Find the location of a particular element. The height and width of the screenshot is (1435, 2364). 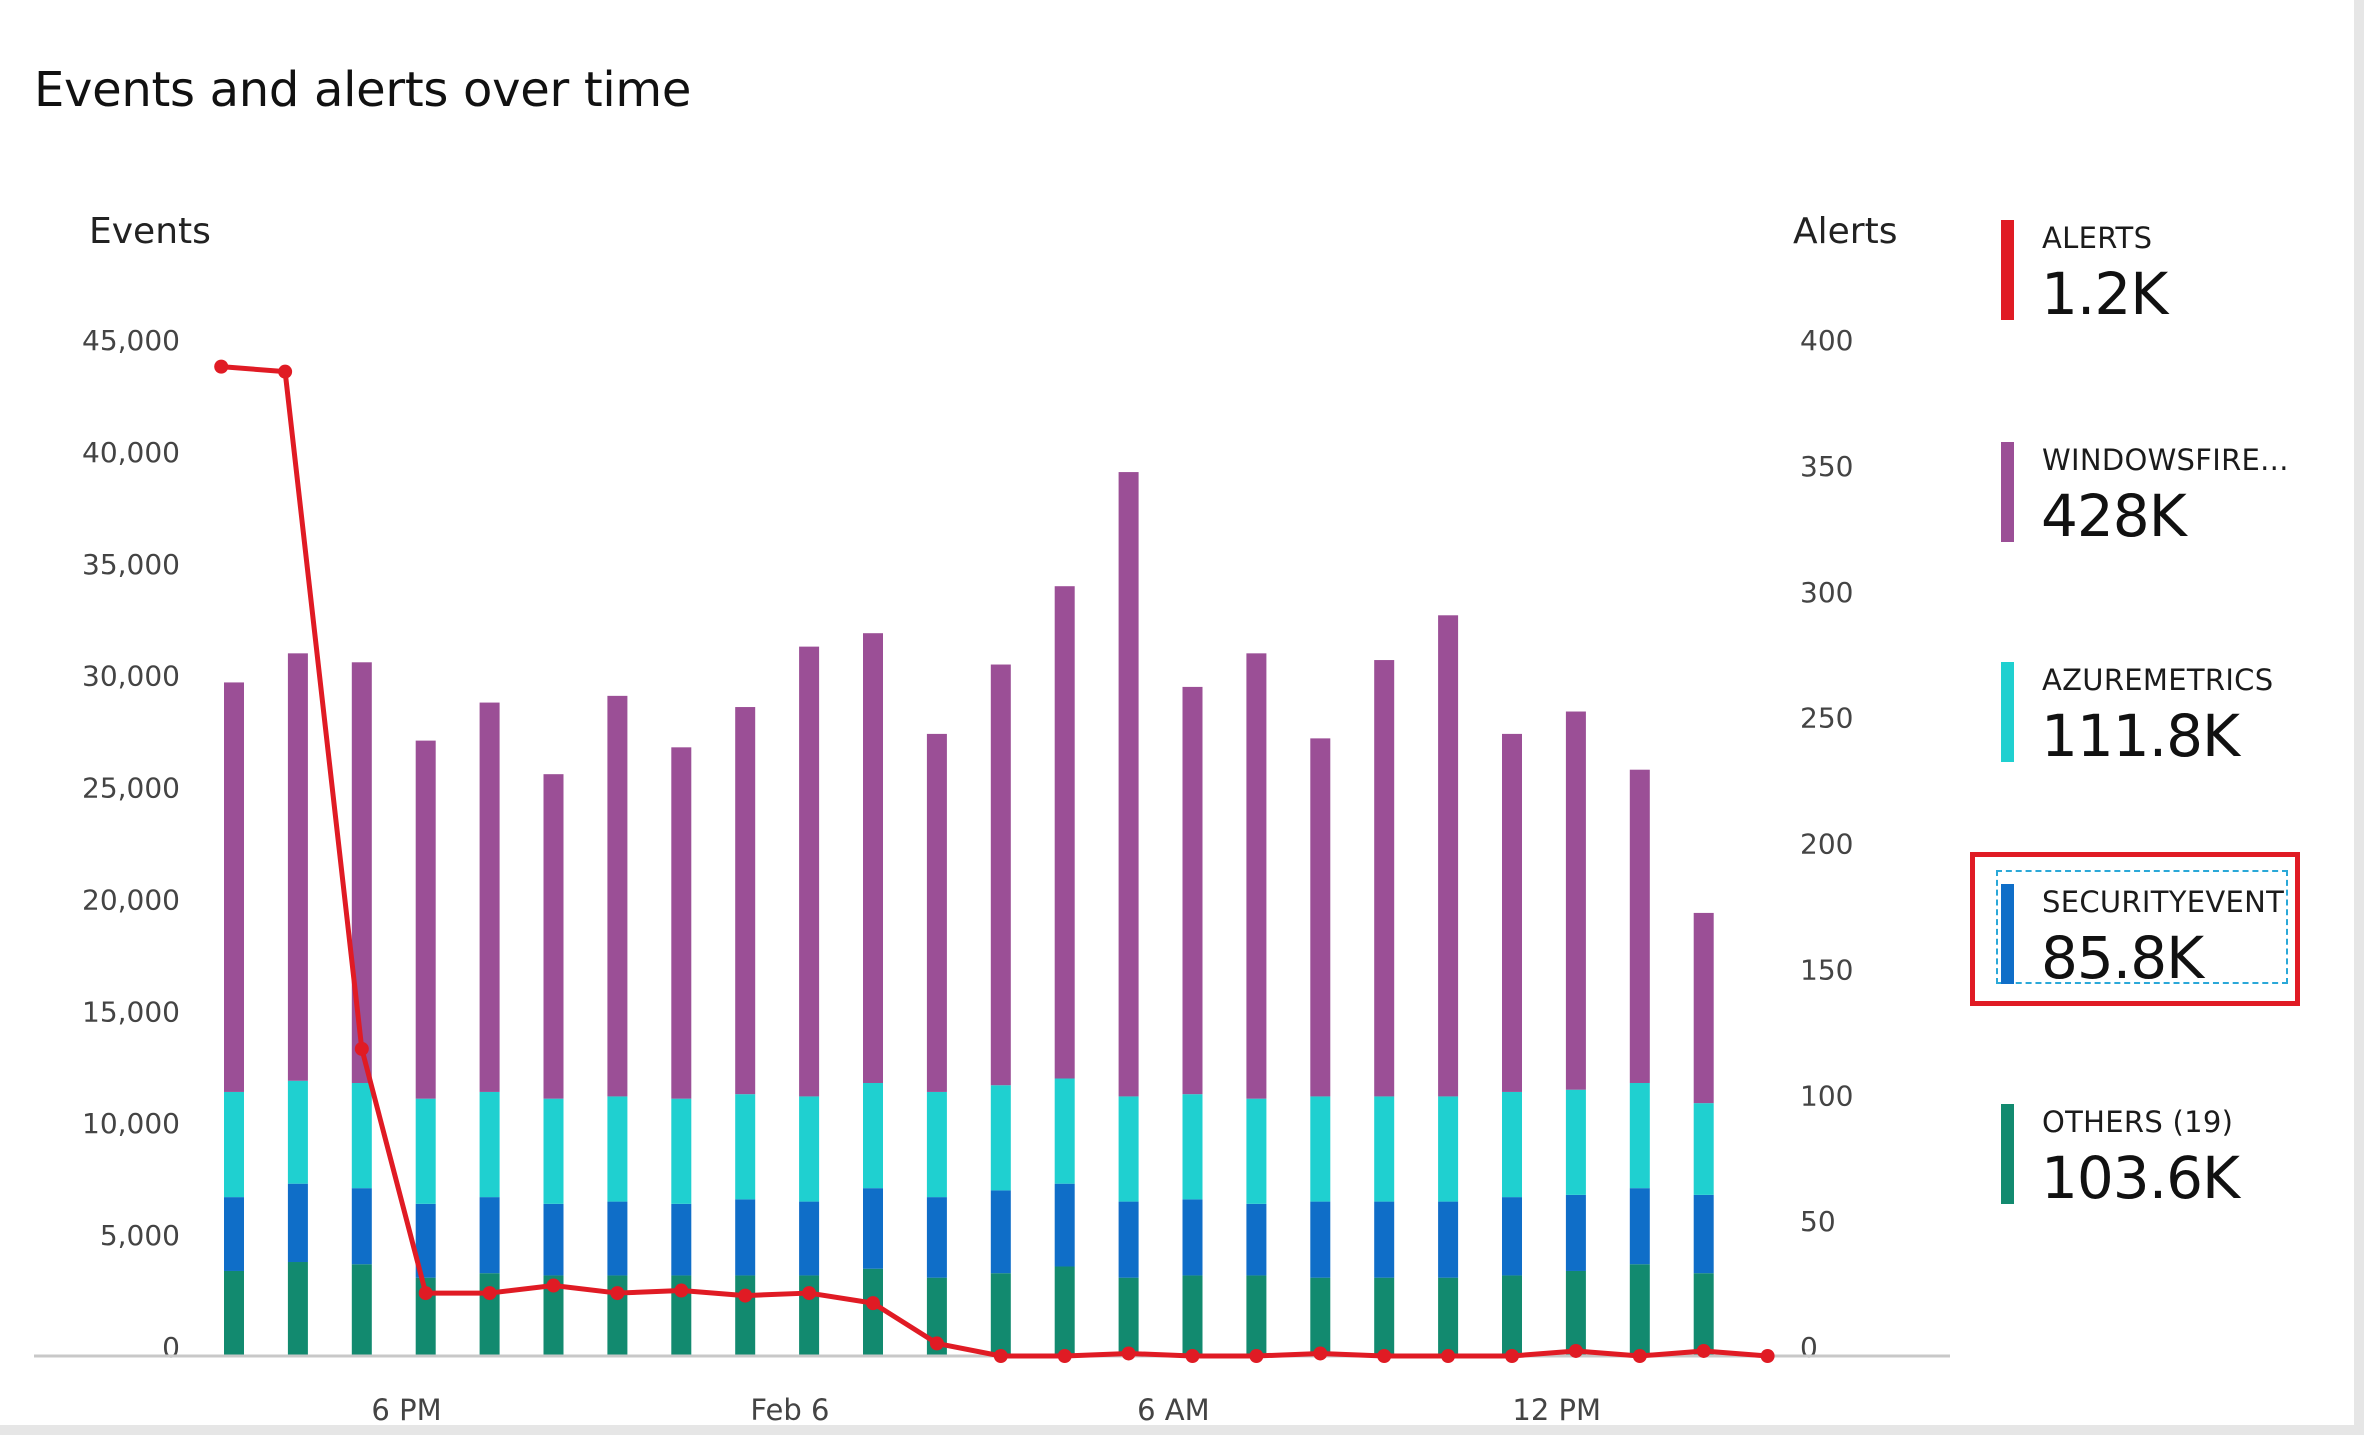

legend-item-azuremetrics: AZUREMETRICS 111.8K is located at coordinates (2149, 706).